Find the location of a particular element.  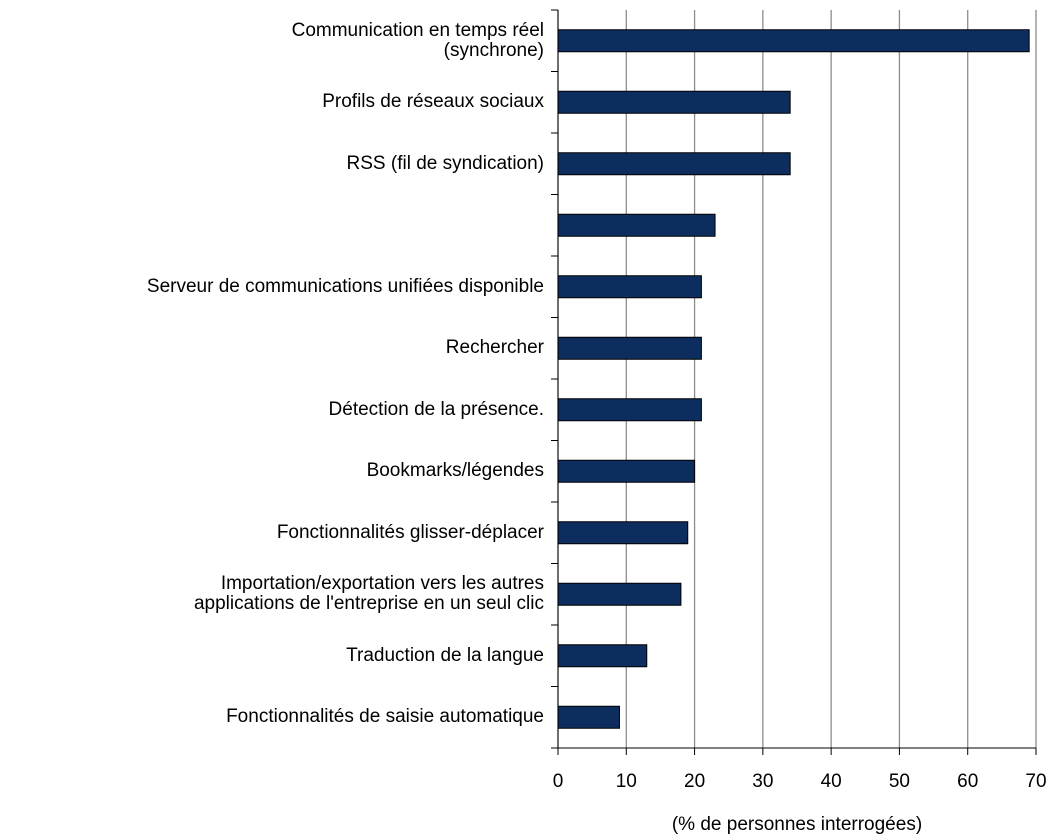

y-tick-label: Communication en temps réel (synchrone) is located at coordinates (417, 40).